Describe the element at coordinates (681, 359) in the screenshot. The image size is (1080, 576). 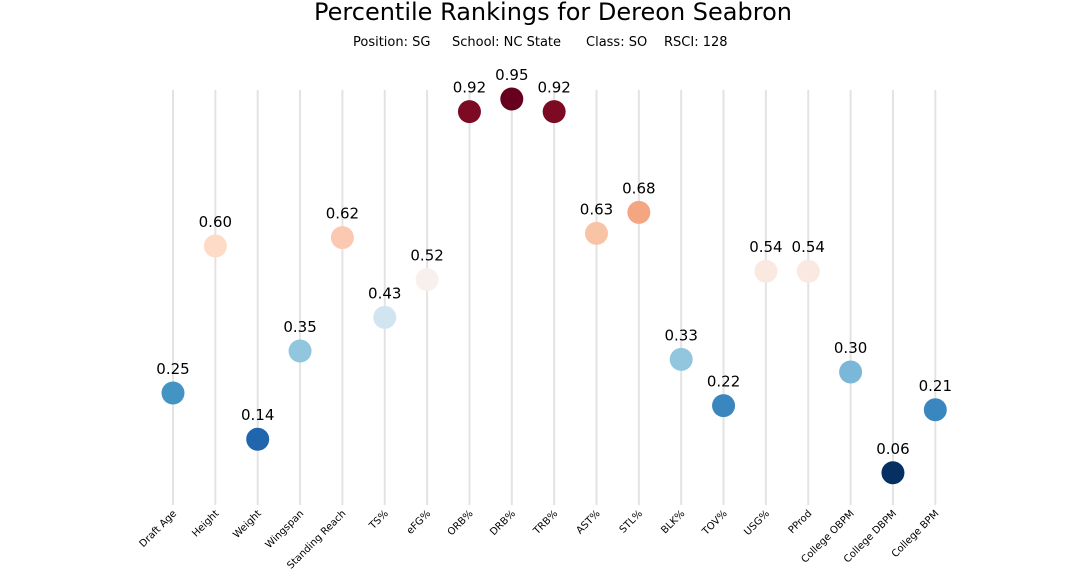
I see `point-blk-pct` at that location.